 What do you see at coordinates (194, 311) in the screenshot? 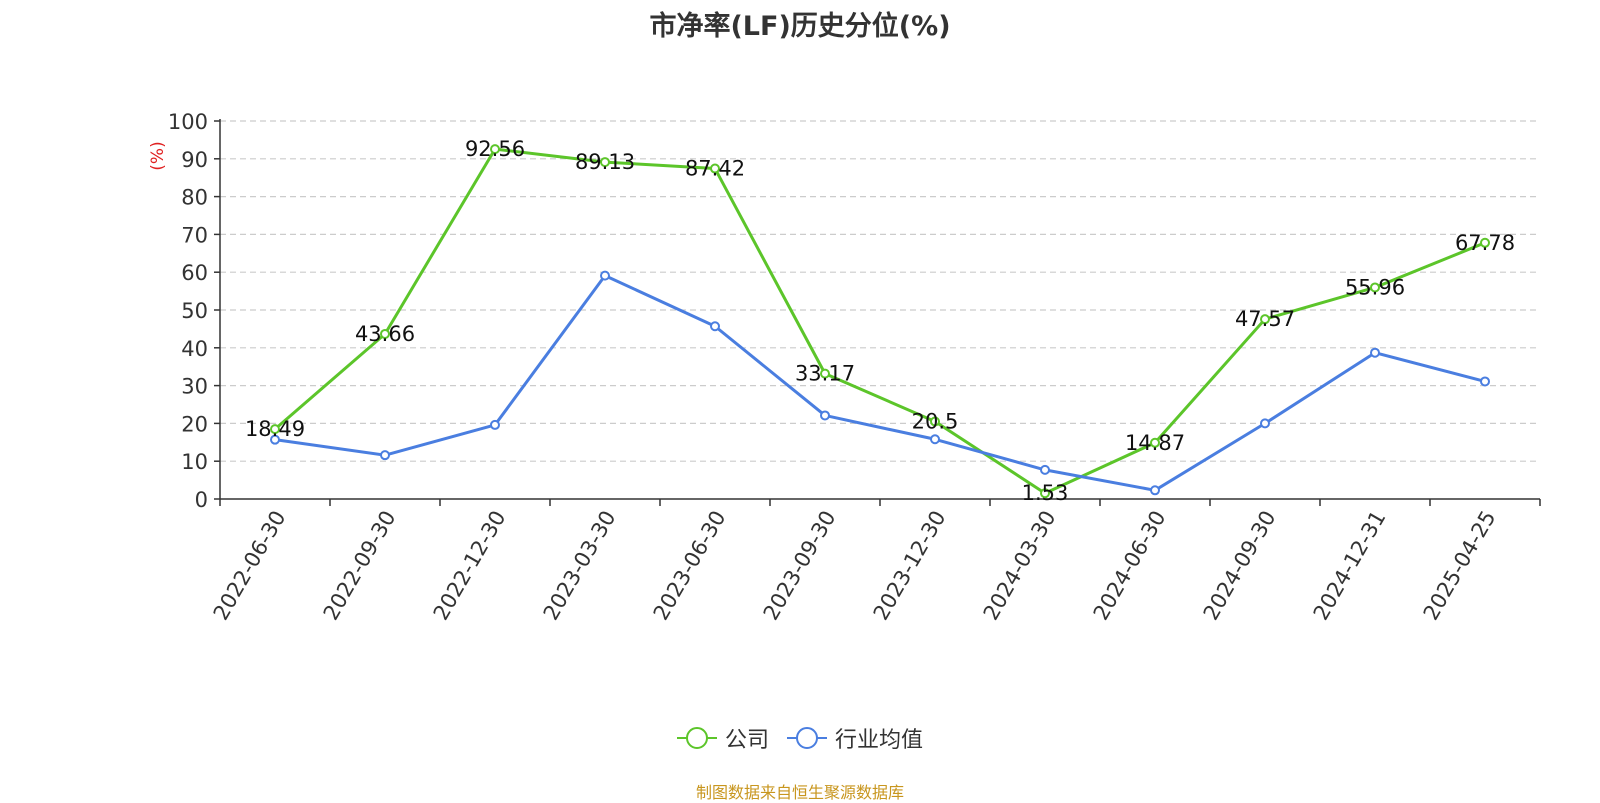
I see `y-tick-label: 50` at bounding box center [194, 311].